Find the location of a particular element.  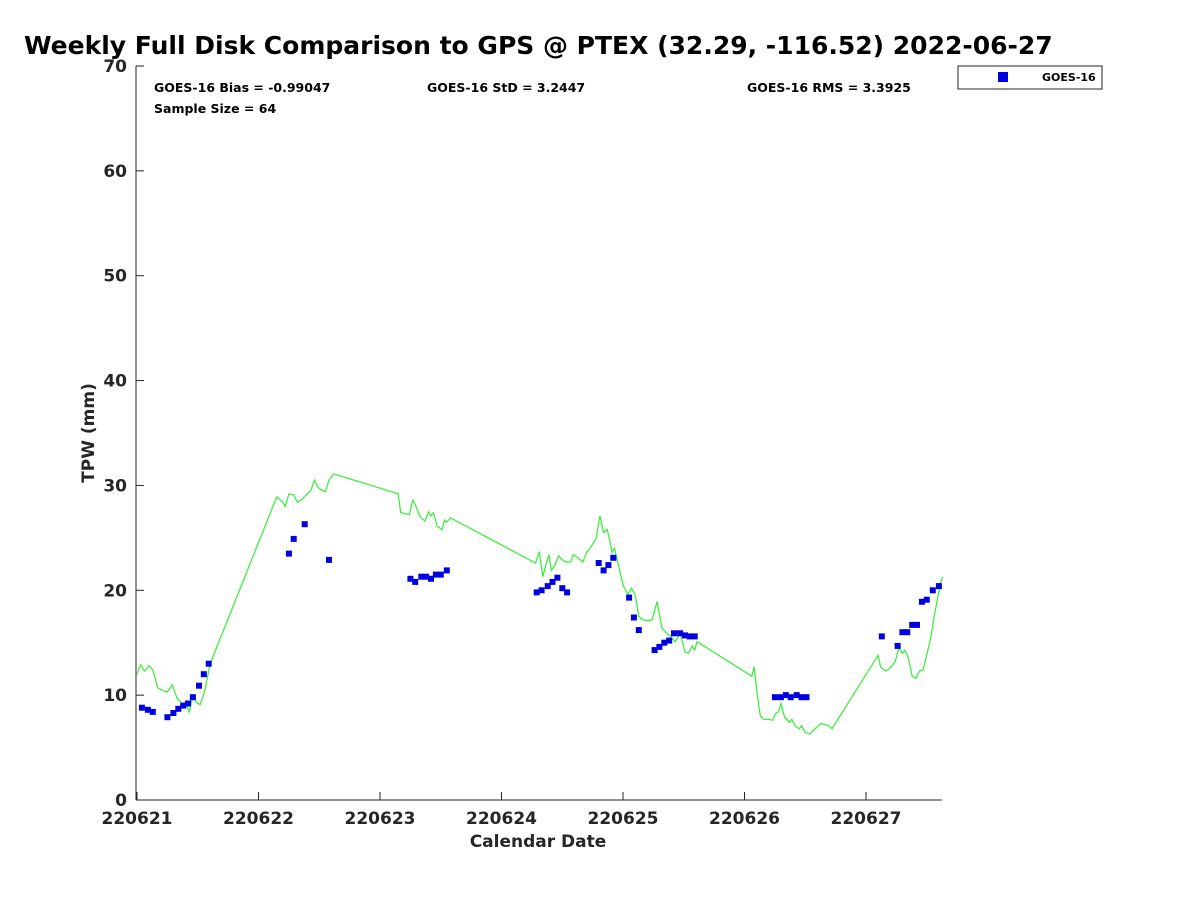

y-tick-label: 70 is located at coordinates (115, 67).